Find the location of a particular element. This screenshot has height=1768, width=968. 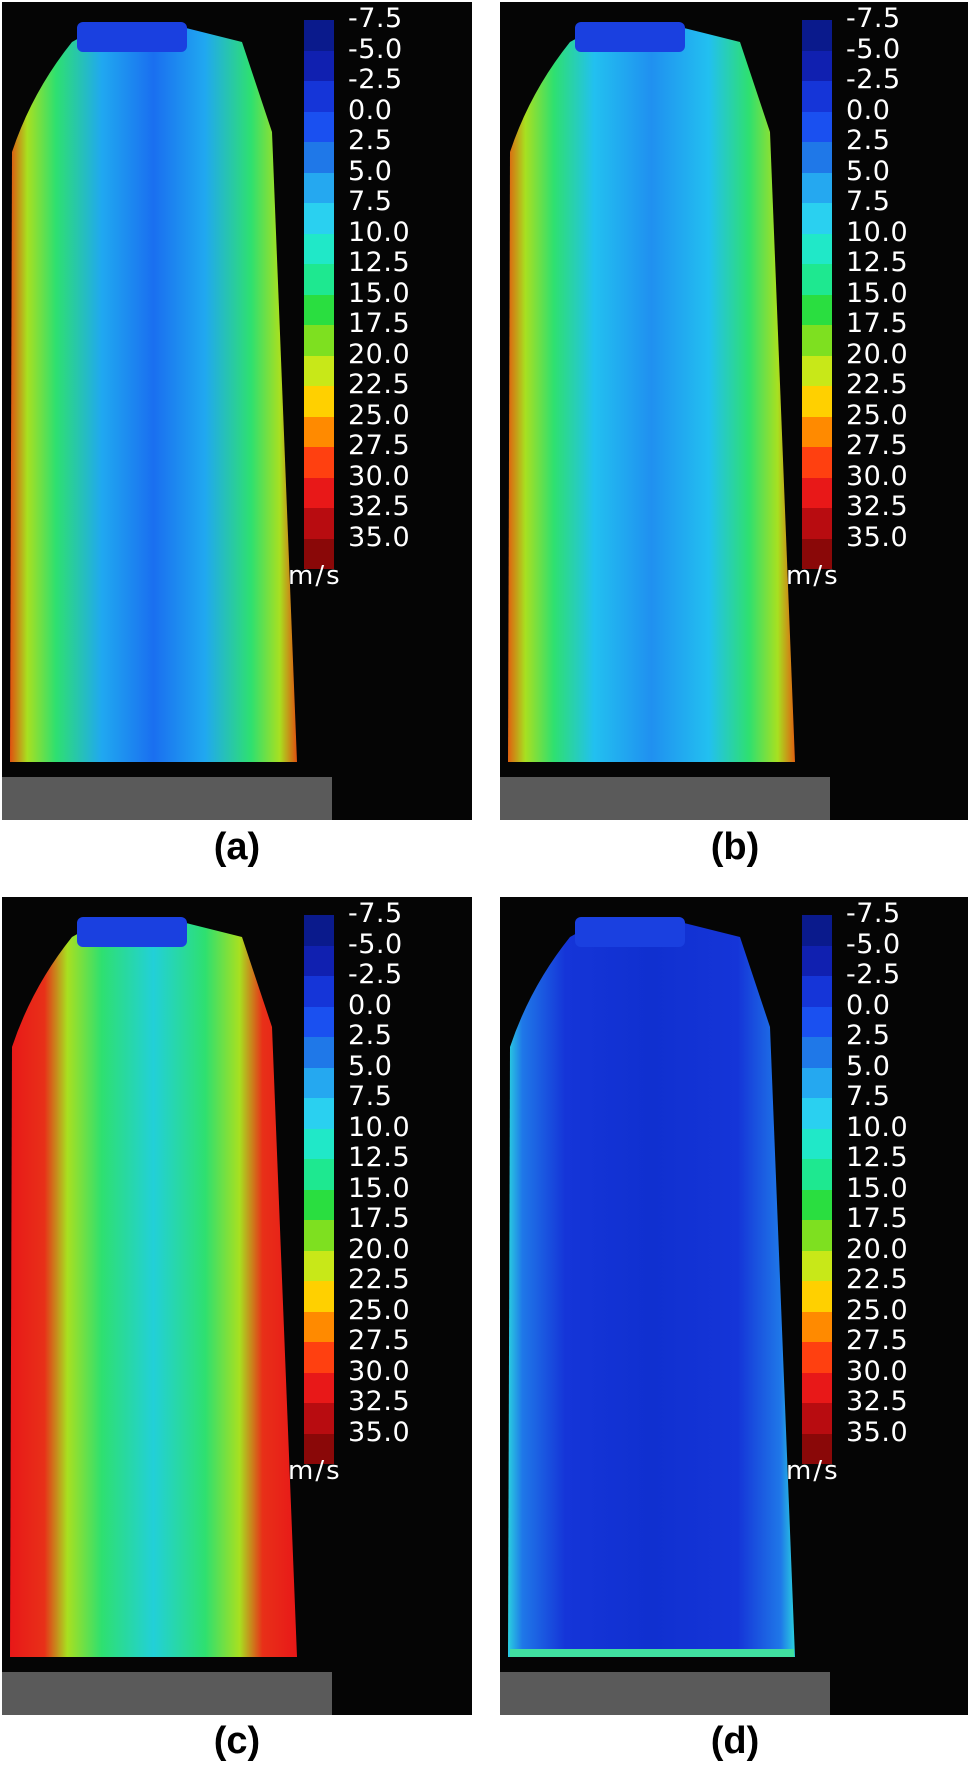

spray-plume is located at coordinates (153, 1287).